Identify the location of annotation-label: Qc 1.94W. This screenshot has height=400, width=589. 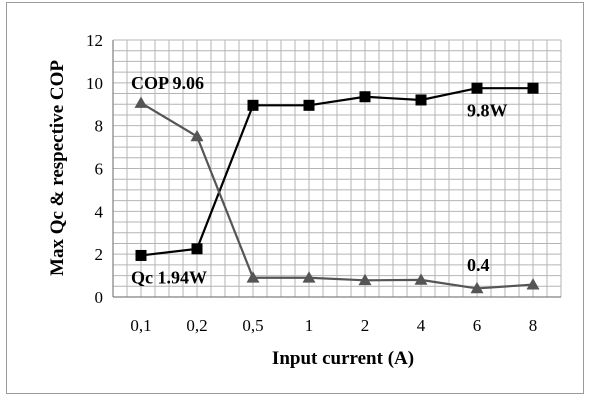
(169, 278).